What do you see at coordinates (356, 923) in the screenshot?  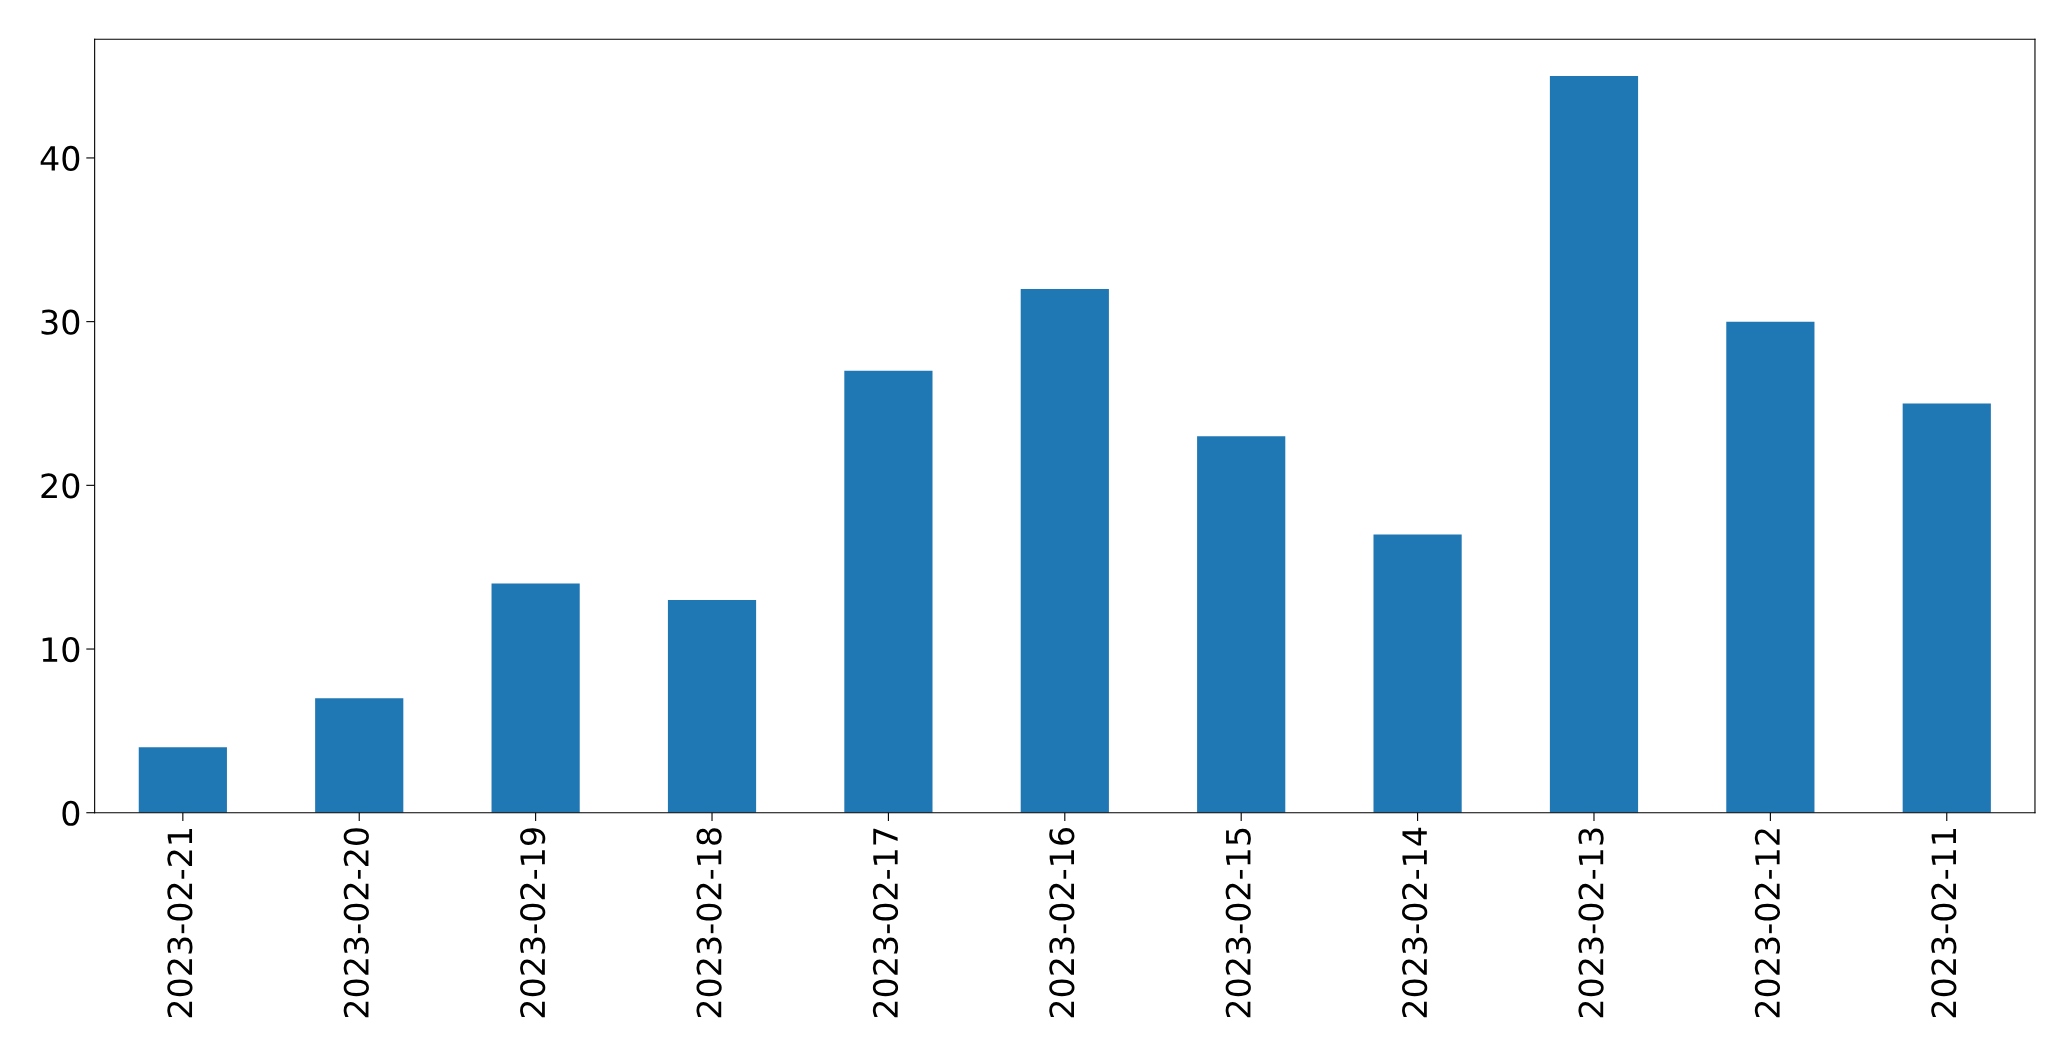 I see `x-tick-label: 2023-02-20` at bounding box center [356, 923].